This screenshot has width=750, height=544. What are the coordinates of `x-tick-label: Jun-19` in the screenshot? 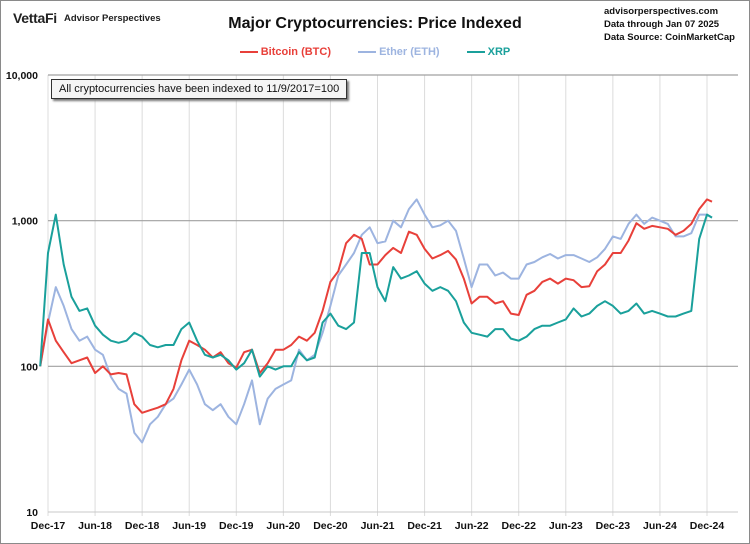 It's located at (189, 526).